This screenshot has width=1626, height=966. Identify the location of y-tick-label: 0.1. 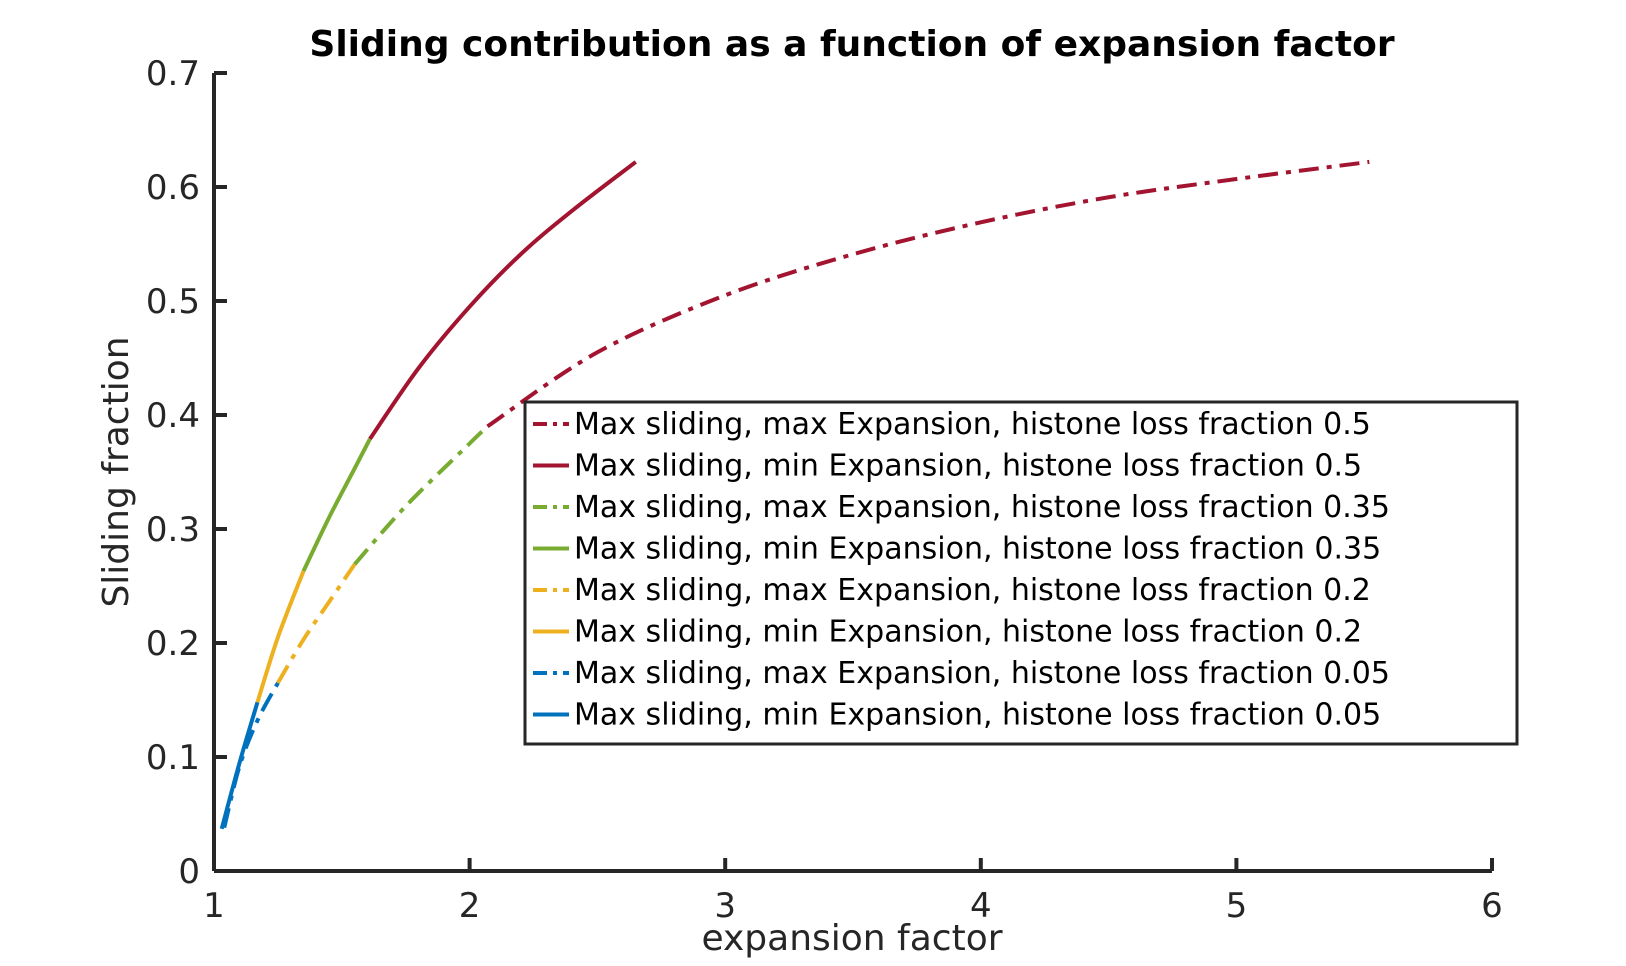
(173, 758).